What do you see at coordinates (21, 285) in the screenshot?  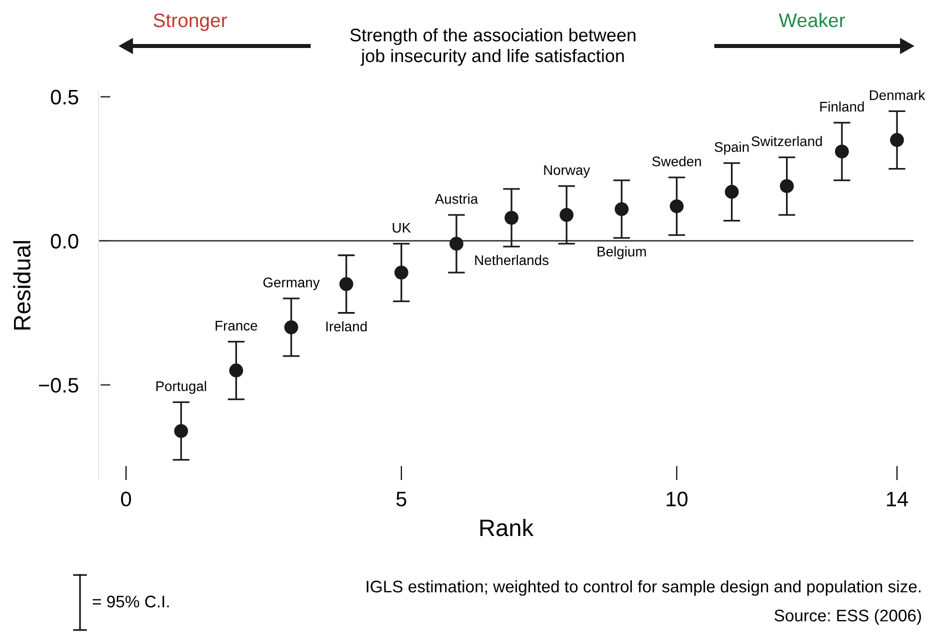 I see `y-axis-title: Residual` at bounding box center [21, 285].